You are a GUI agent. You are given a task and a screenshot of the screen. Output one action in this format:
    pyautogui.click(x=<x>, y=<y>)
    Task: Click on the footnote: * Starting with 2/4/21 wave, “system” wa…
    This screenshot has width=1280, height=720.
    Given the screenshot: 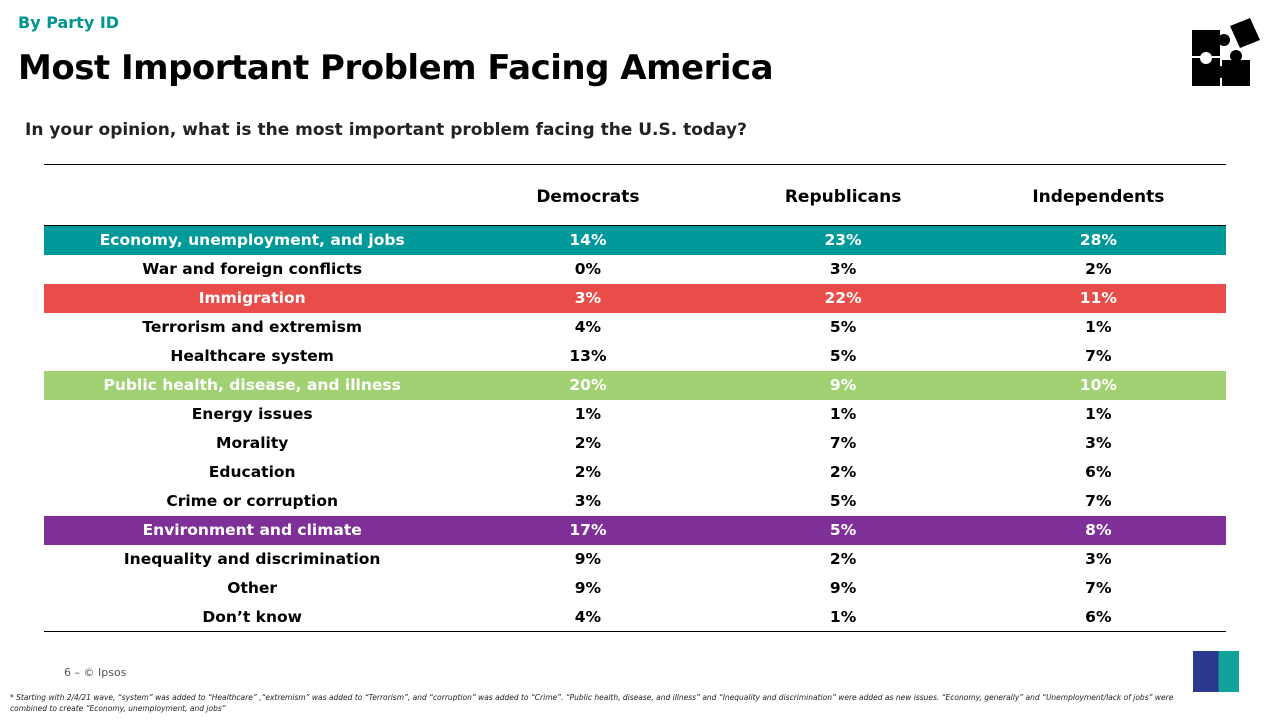 What is the action you would take?
    pyautogui.click(x=592, y=703)
    